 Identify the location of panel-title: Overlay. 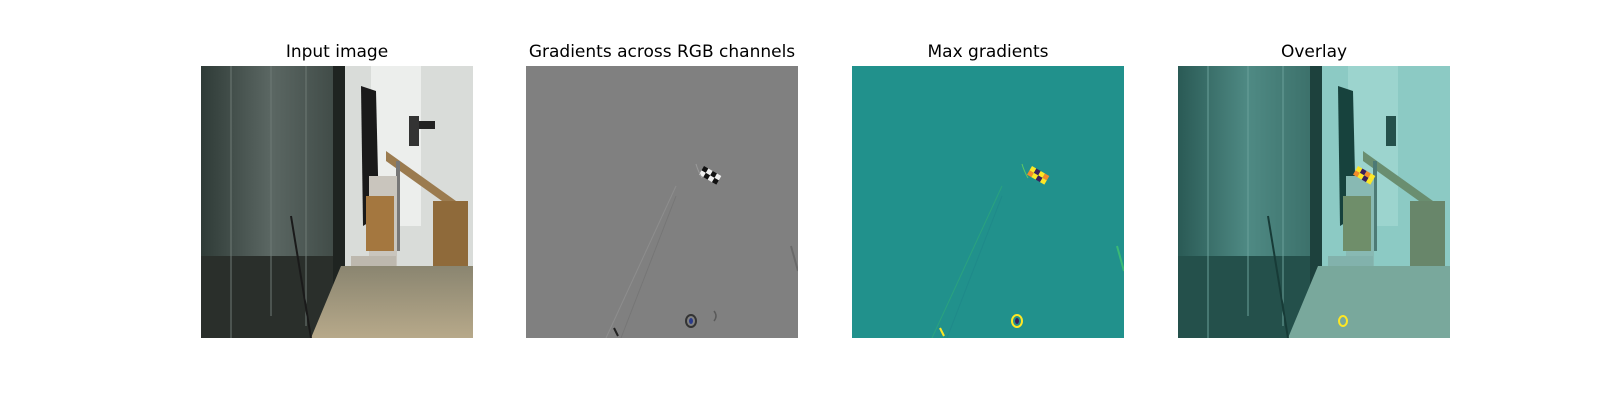
(1314, 52).